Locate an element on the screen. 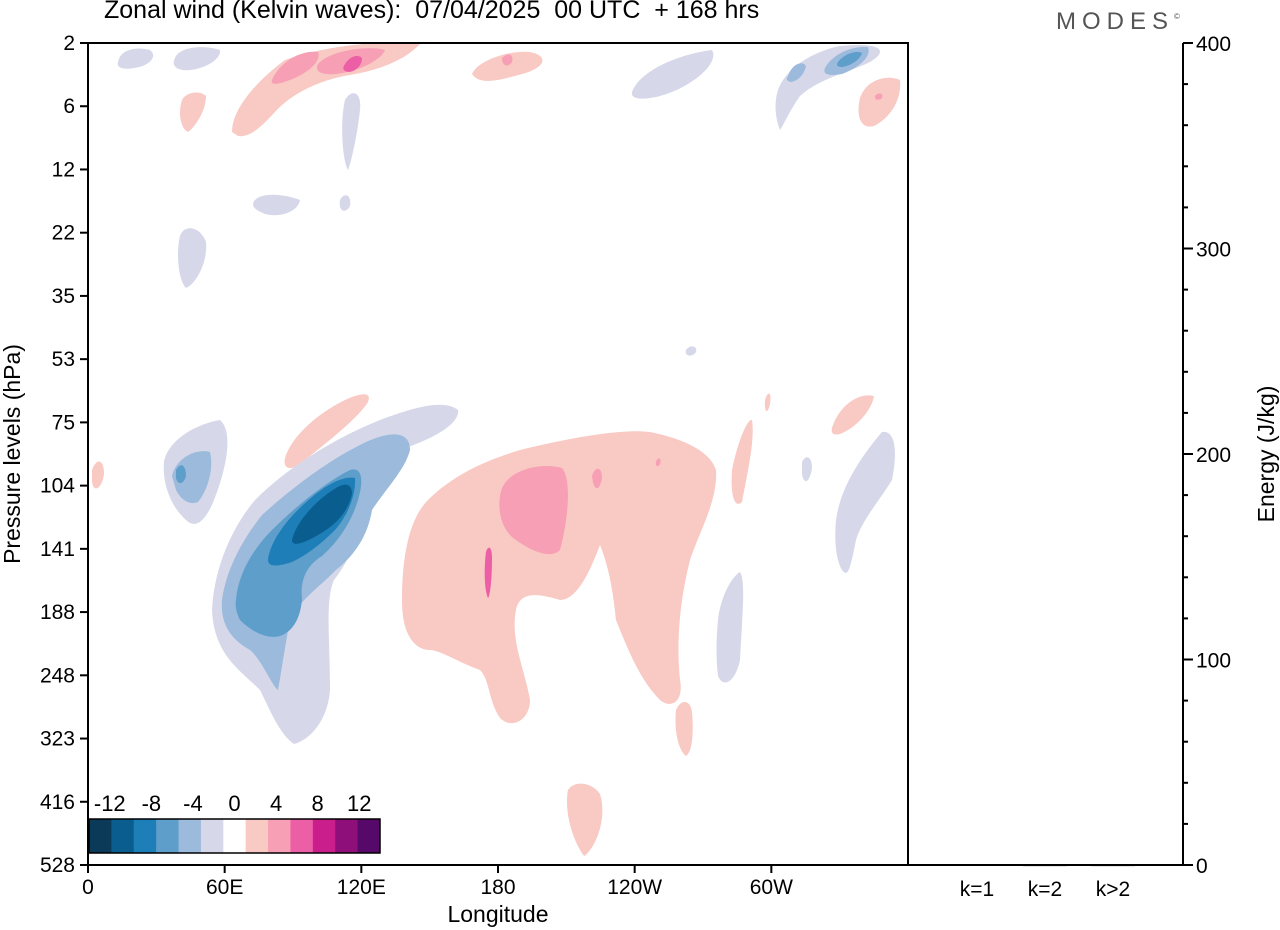 This screenshot has width=1280, height=930. y-tick-label: 104 is located at coordinates (57, 486).